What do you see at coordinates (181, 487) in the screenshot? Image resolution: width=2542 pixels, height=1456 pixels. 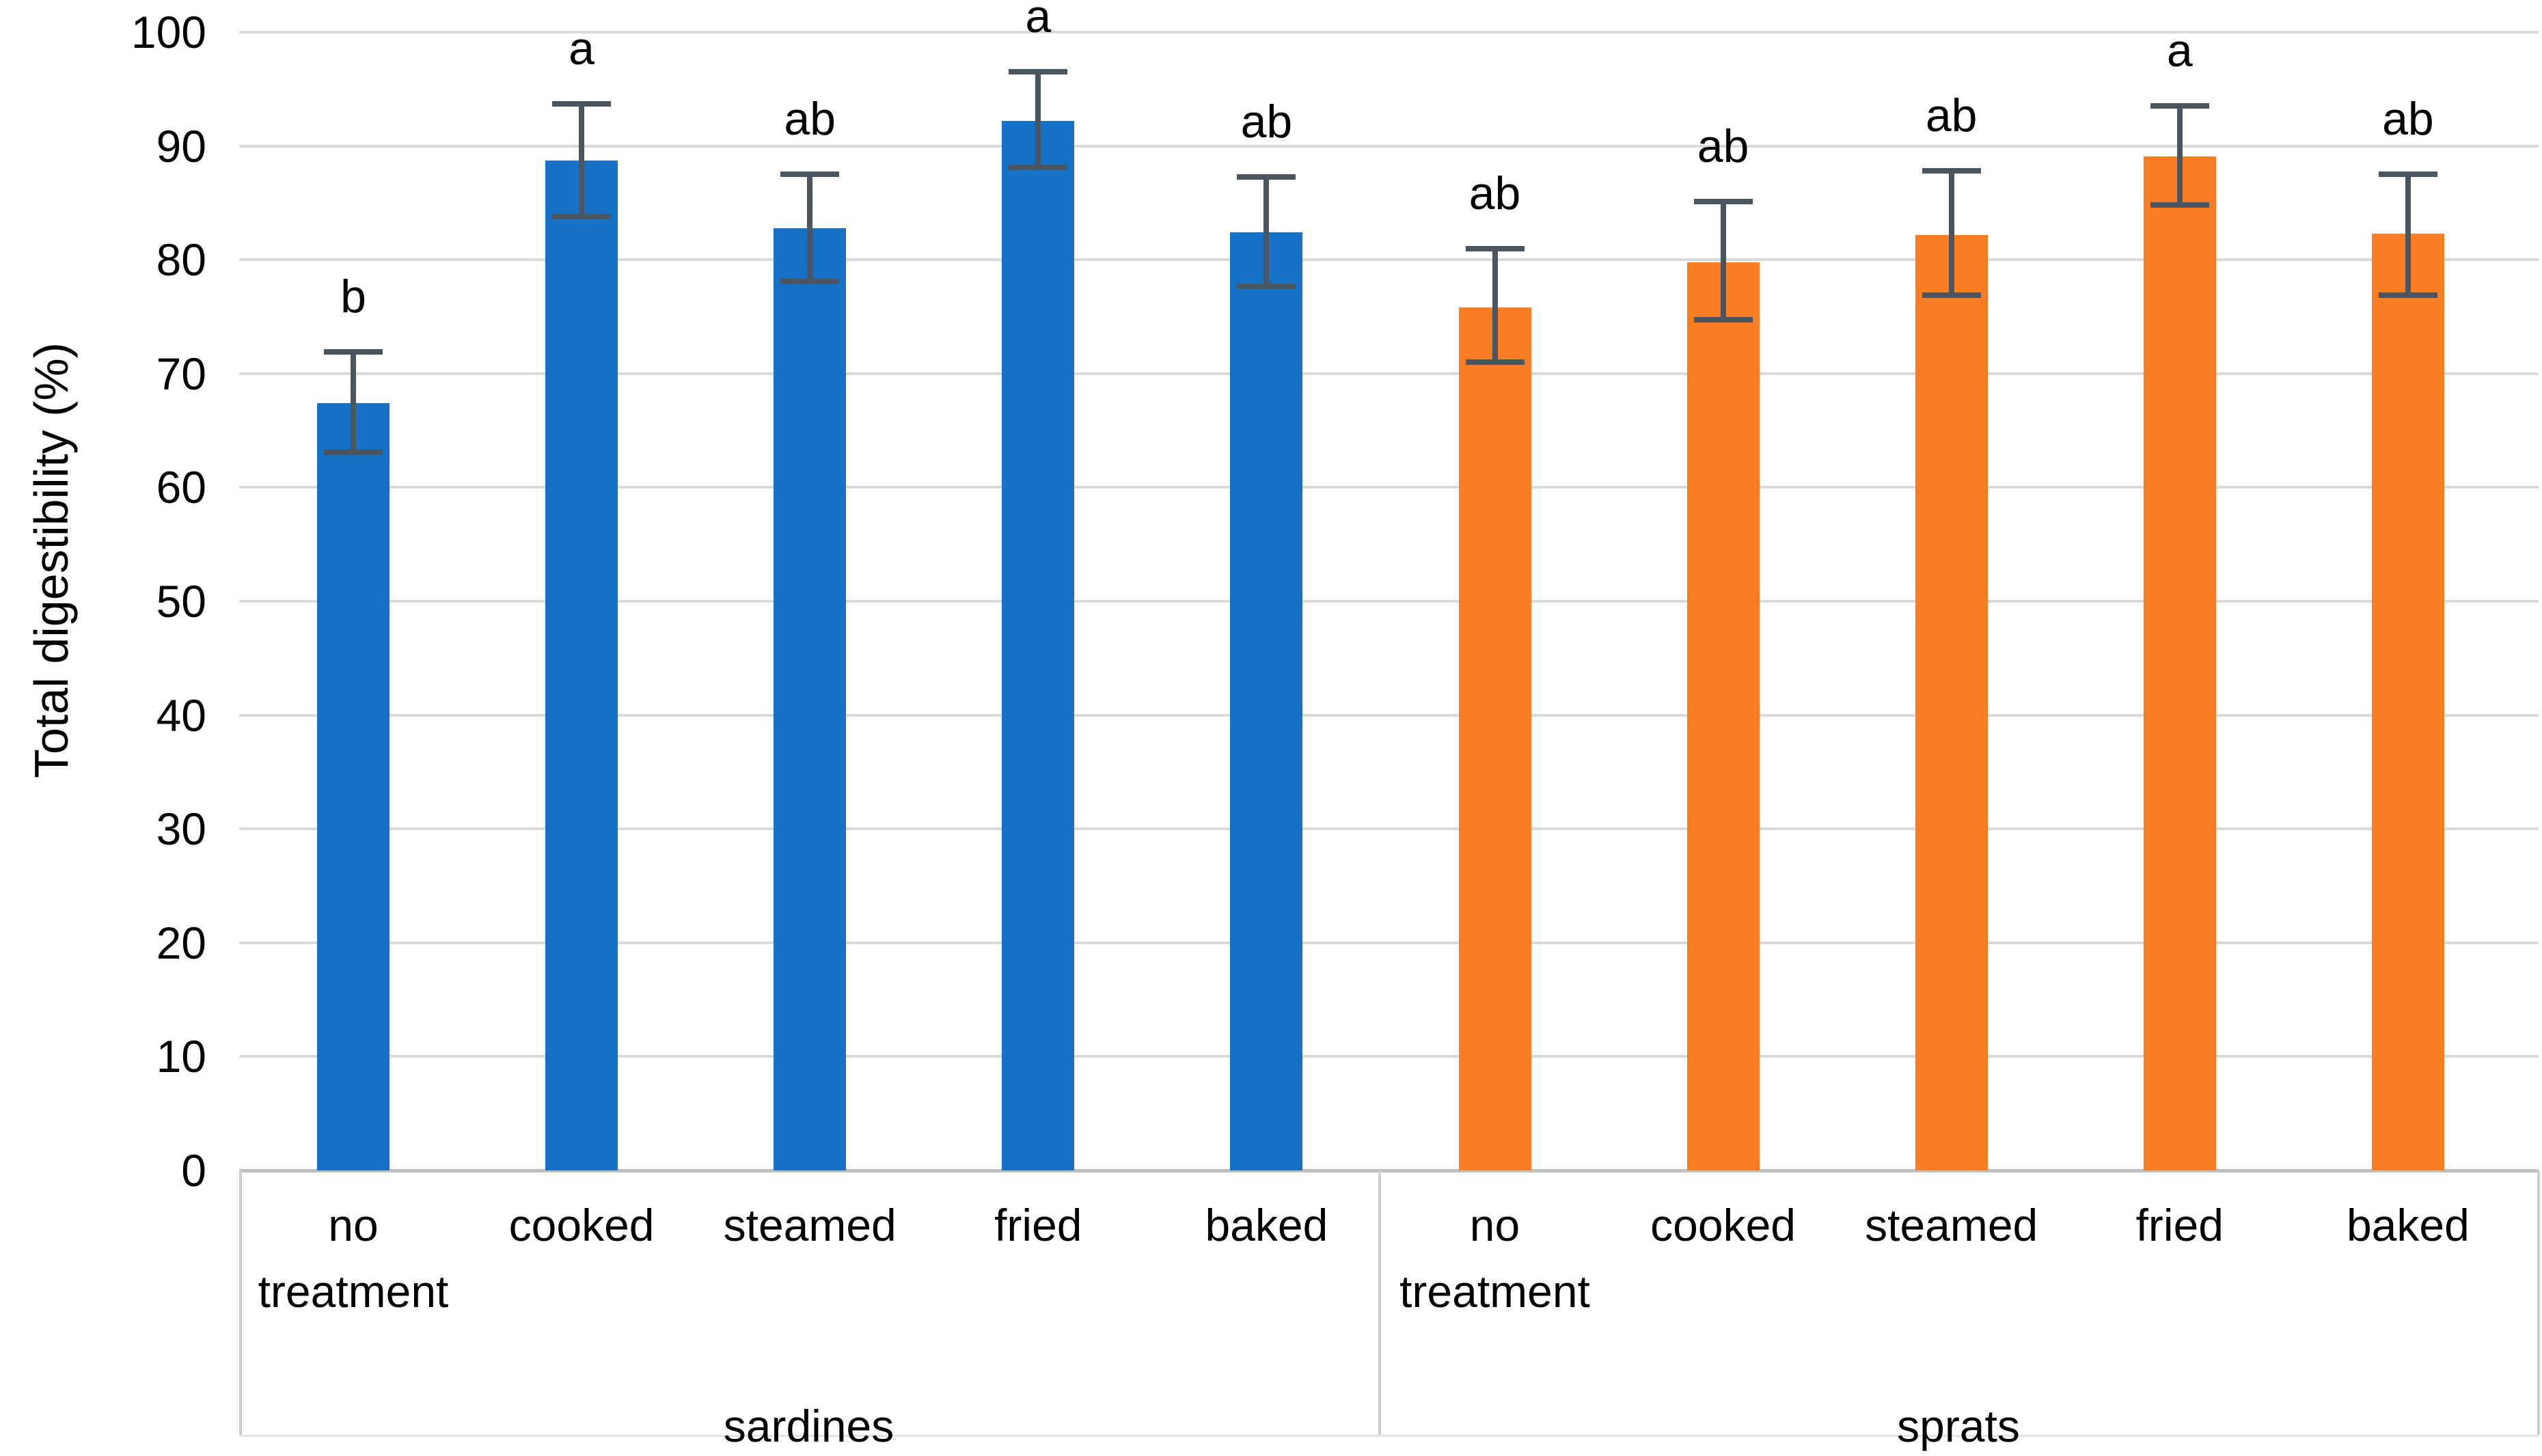 I see `y-tick-label-60: 60` at bounding box center [181, 487].